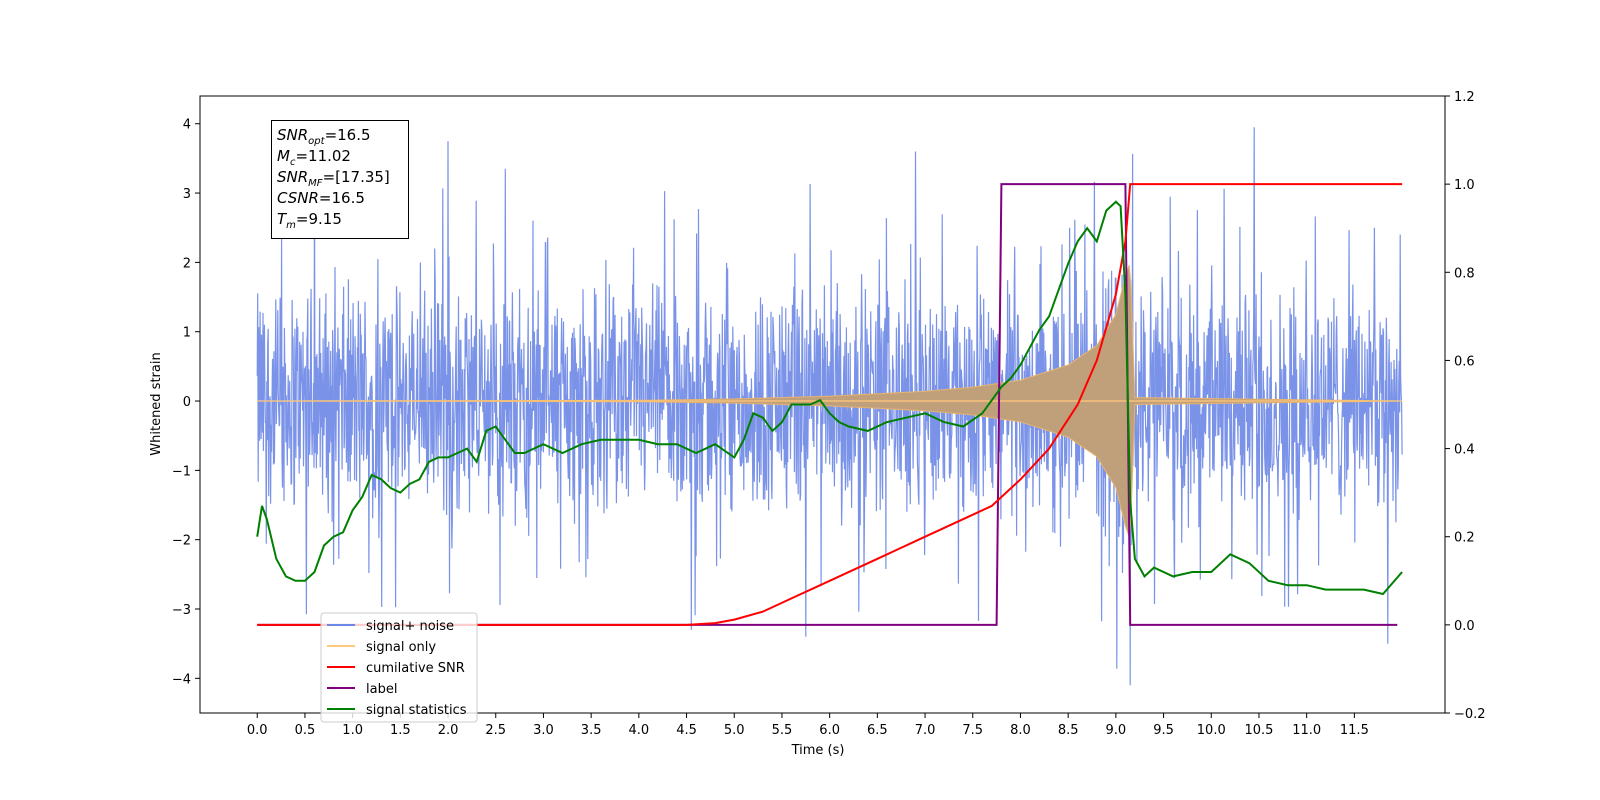  Describe the element at coordinates (324, 136) in the screenshot. I see `snr-opt-line: SNRopt=16.5` at that location.